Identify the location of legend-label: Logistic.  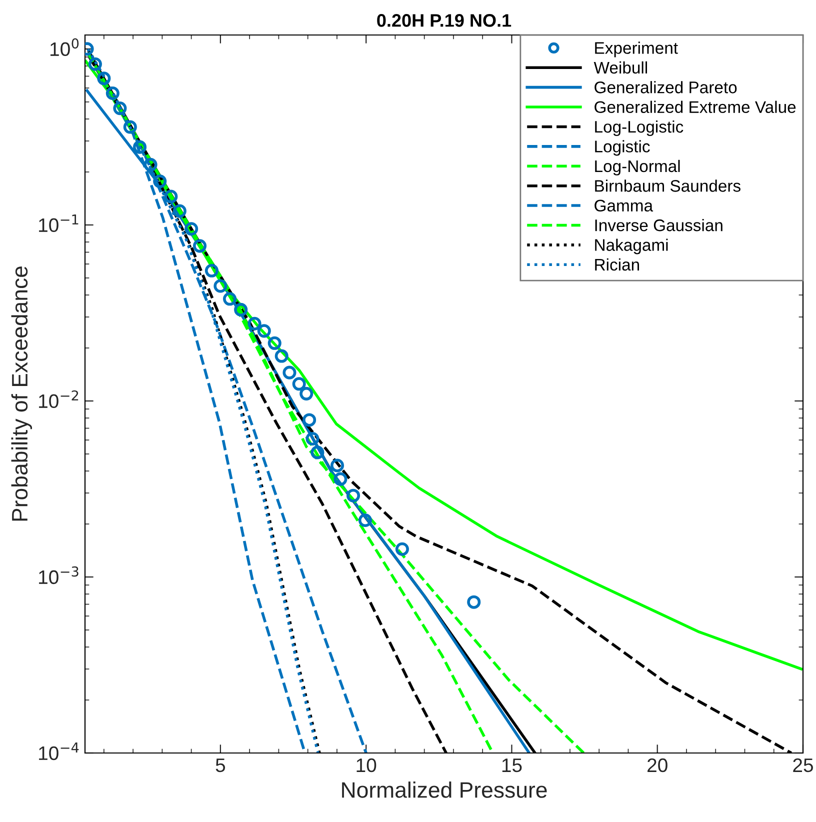
(622, 148).